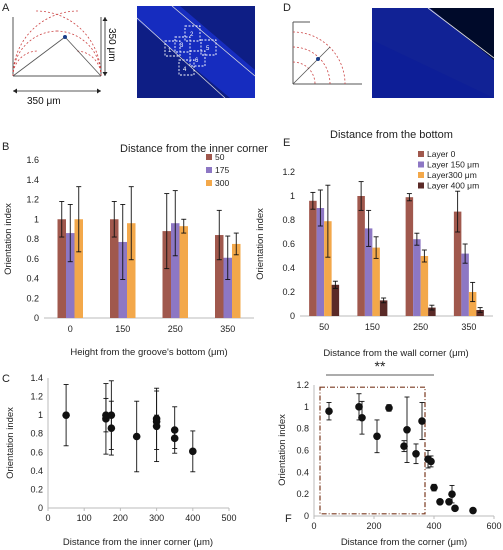 This screenshot has height=550, width=503. I want to click on x-axis-label: Distance from the wall corner (μm), so click(395, 353).